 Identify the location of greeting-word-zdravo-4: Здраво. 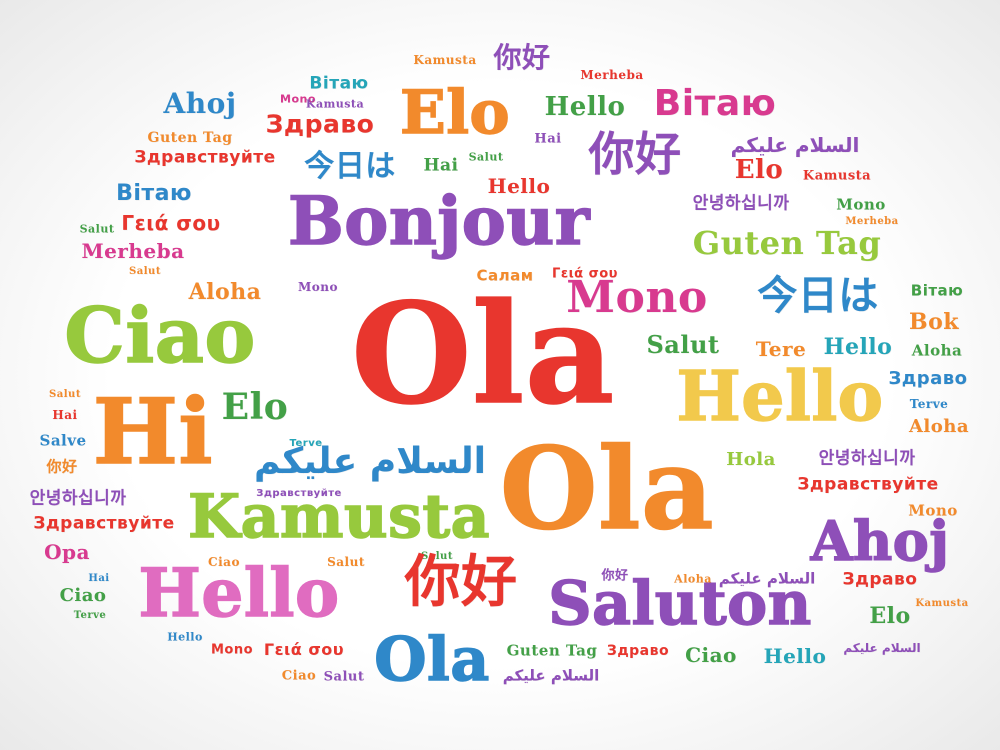
(638, 651).